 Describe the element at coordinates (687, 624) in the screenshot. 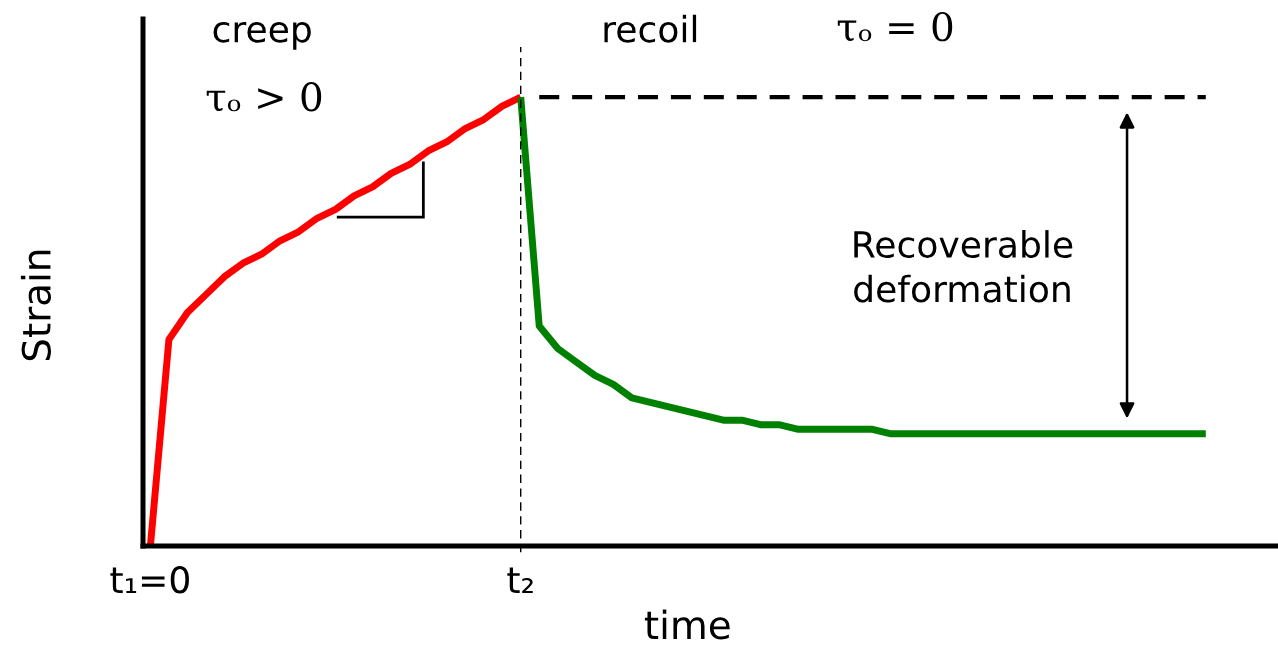

I see `x-axis-title: time` at that location.